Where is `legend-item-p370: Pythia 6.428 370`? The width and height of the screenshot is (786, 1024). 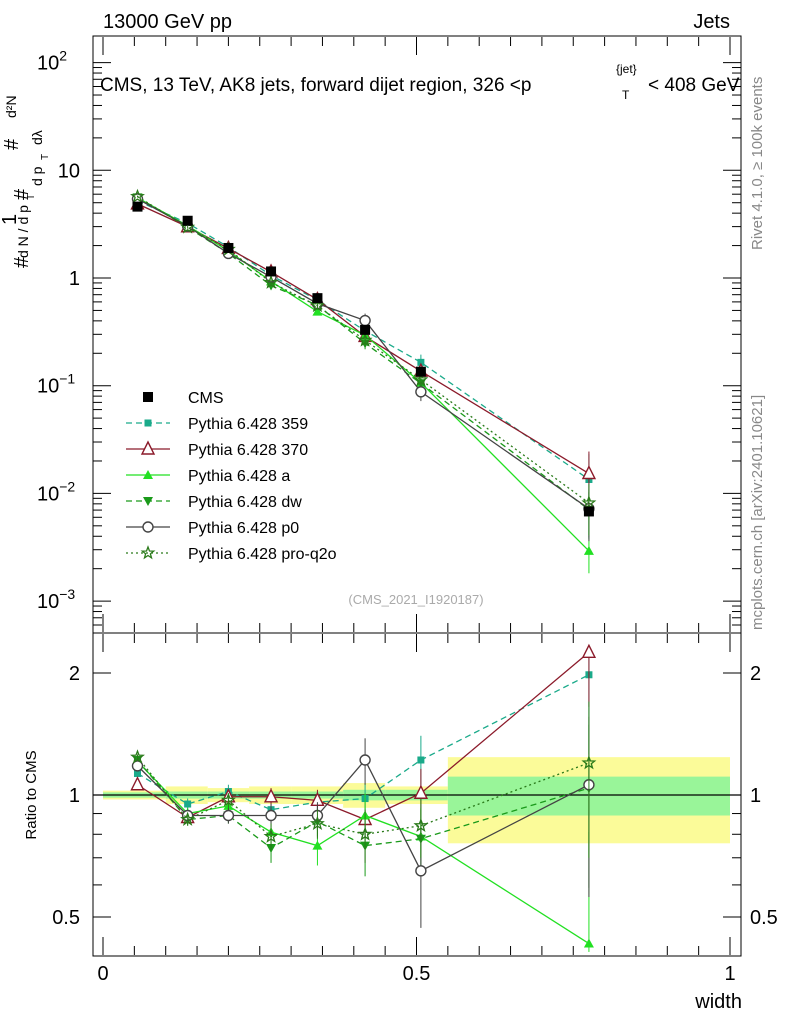 legend-item-p370: Pythia 6.428 370 is located at coordinates (217, 449).